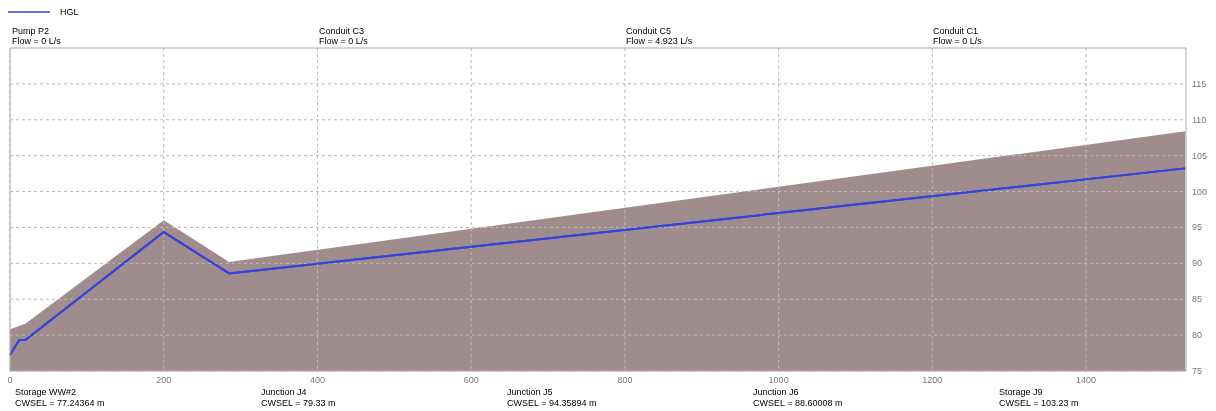  Describe the element at coordinates (1197, 335) in the screenshot. I see `y-tick-label: 80` at that location.